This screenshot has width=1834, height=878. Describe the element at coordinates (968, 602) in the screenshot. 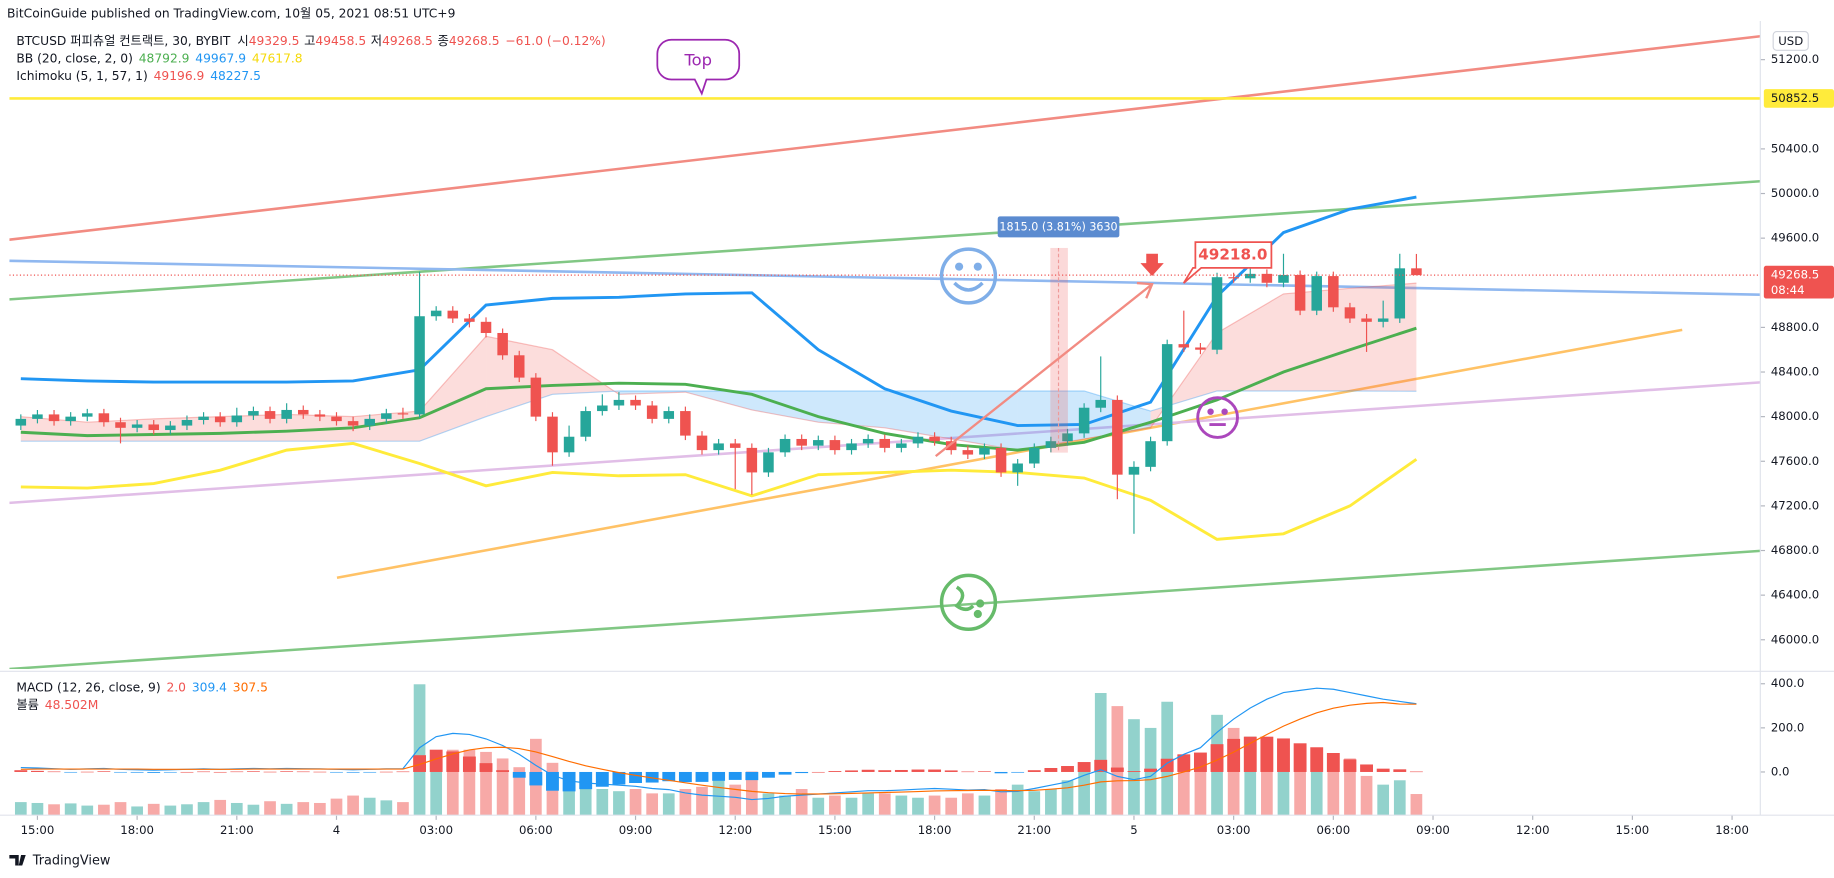

I see `smiley-sad` at that location.